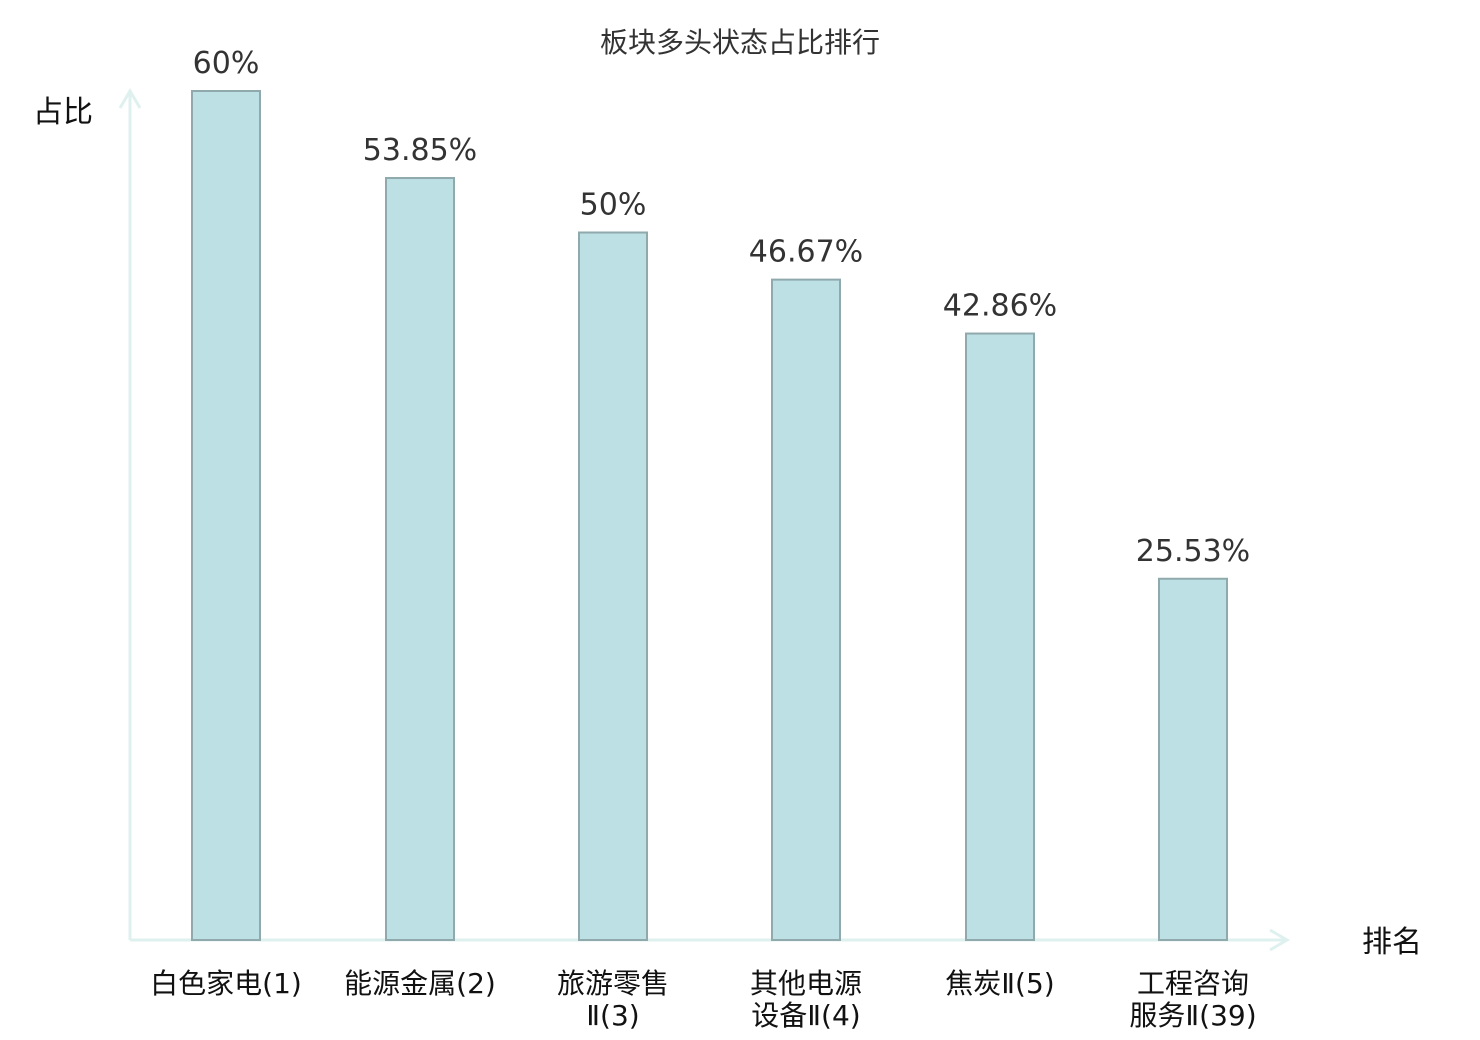  I want to click on x-tick-label: 服务Ⅱ(39), so click(1192, 1015).